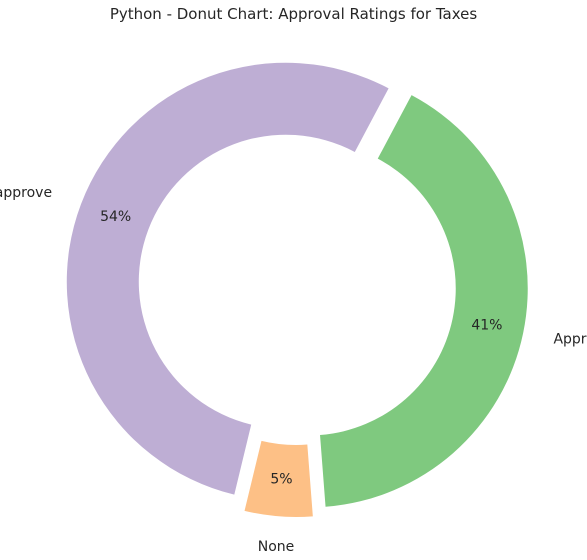 The width and height of the screenshot is (587, 560). Describe the element at coordinates (281, 479) in the screenshot. I see `pct-label-none: 5%` at that location.